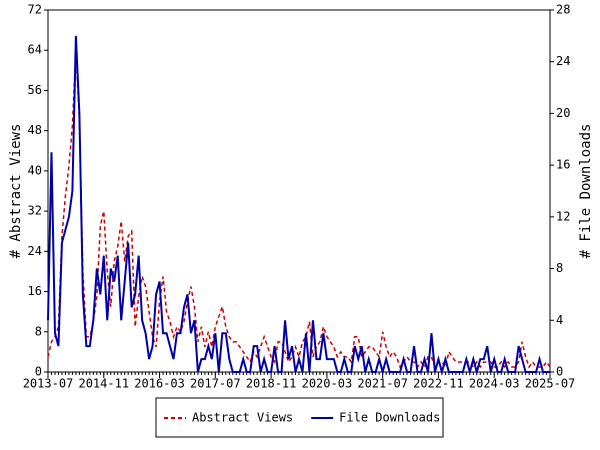  What do you see at coordinates (586, 191) in the screenshot?
I see `y2-axis-label: # File Downloads` at bounding box center [586, 191].